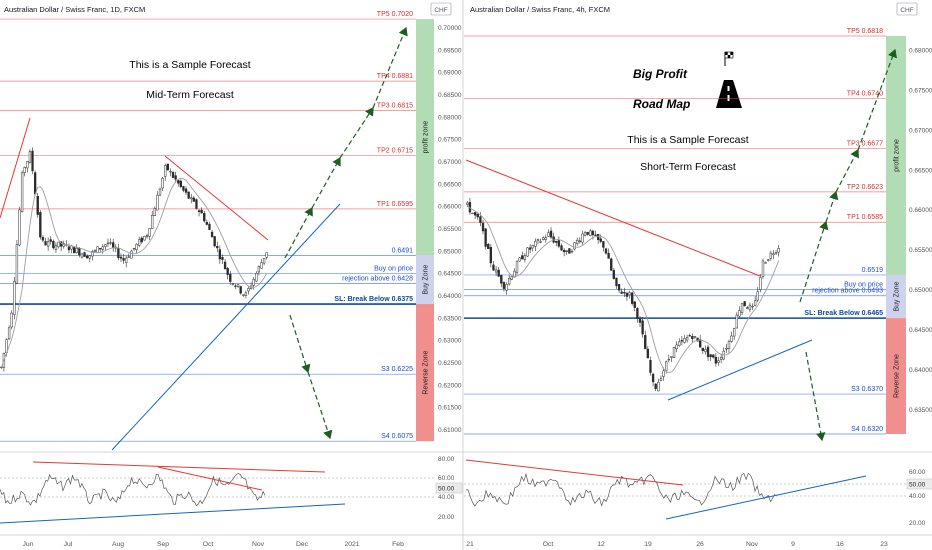  Describe the element at coordinates (395, 204) in the screenshot. I see `left-level-label: TP1 0.6595` at that location.